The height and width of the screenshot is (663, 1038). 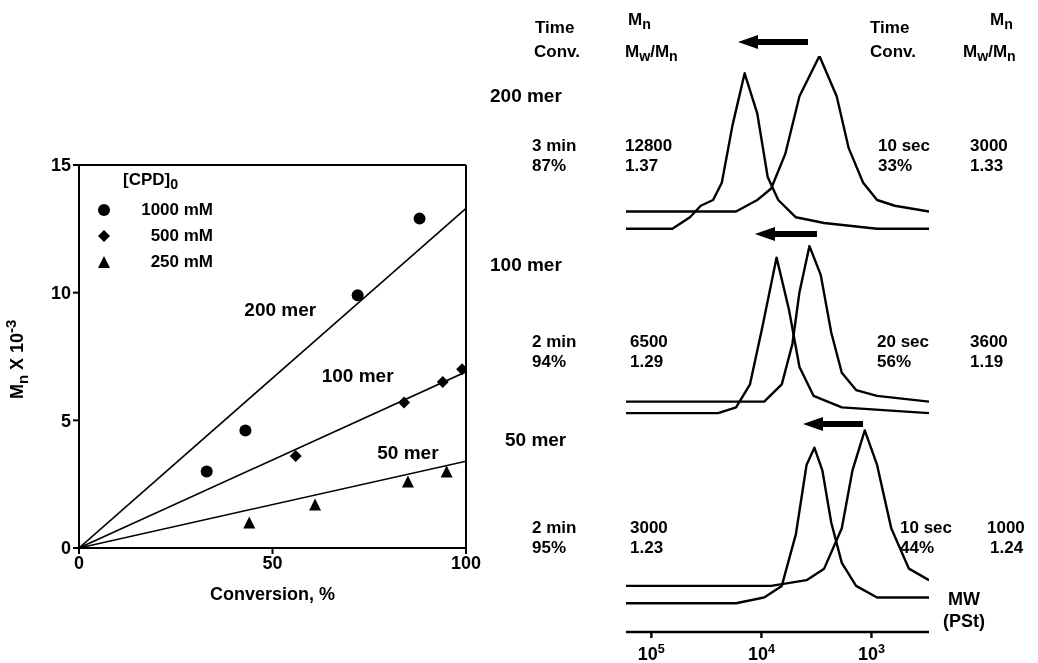 What do you see at coordinates (647, 548) in the screenshot?
I see `annotation: 1.23` at bounding box center [647, 548].